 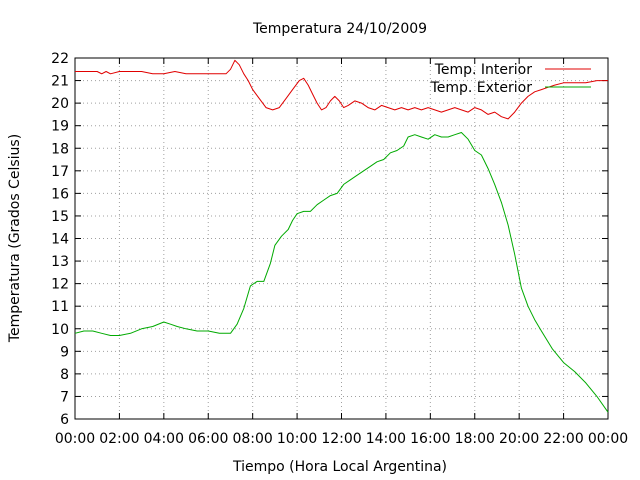 What do you see at coordinates (60, 172) in the screenshot?
I see `y-tick-label: 17` at bounding box center [60, 172].